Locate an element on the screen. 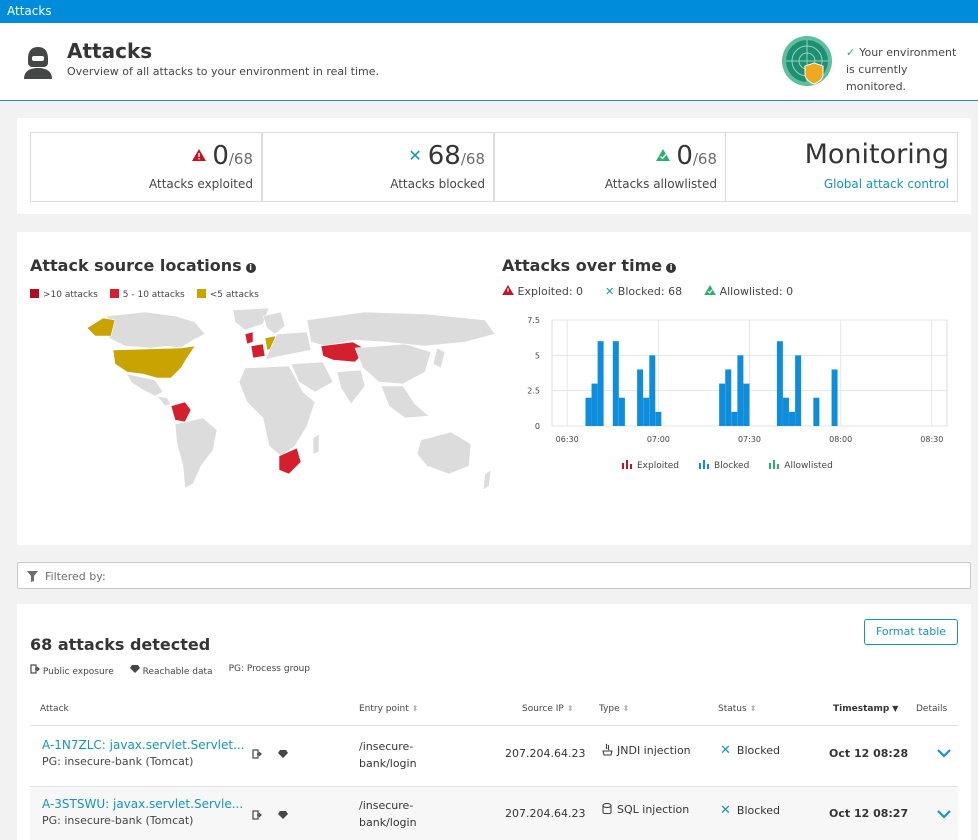 The width and height of the screenshot is (978, 840). x-tick-label: 07:30 is located at coordinates (749, 439).